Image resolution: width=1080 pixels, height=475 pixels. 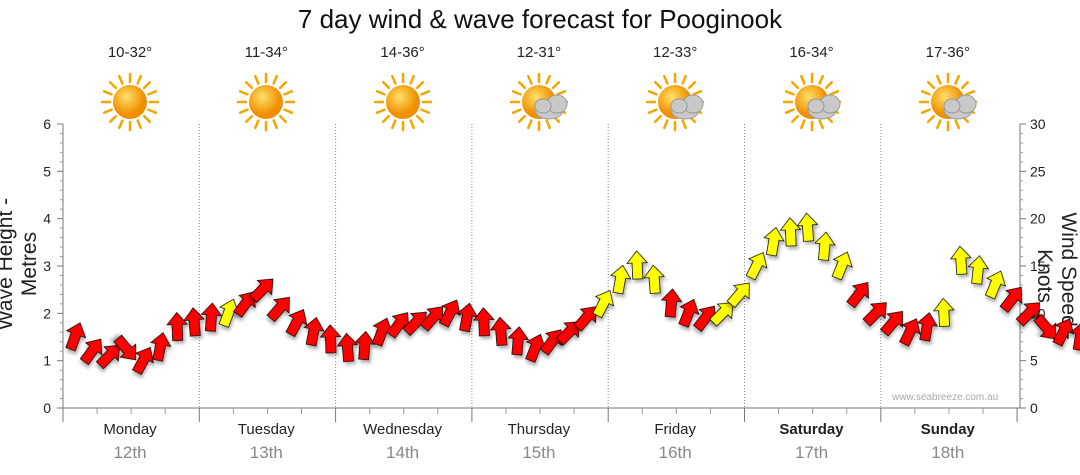 I want to click on day-temperature: 14-36°, so click(x=402, y=52).